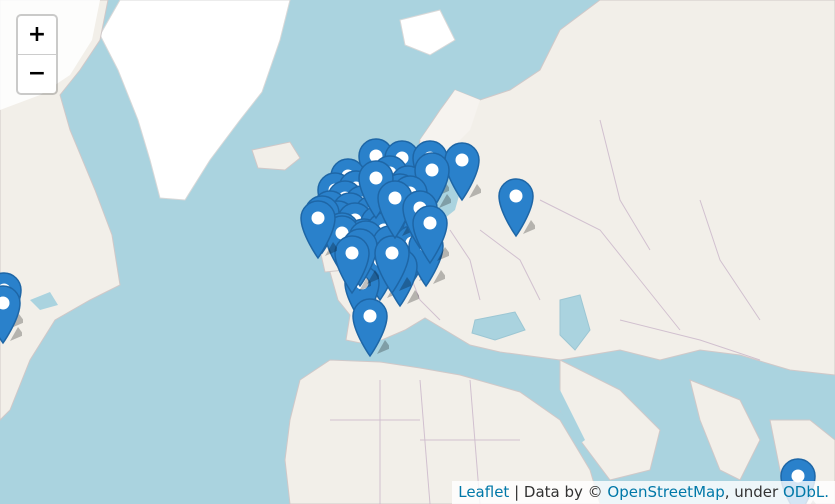  I want to click on attribution-under: , under, so click(753, 492).